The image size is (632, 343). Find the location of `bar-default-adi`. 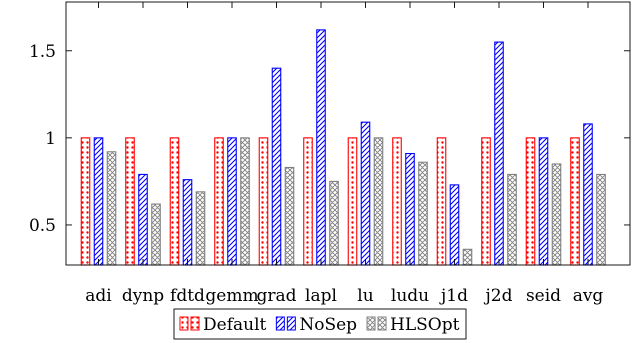

bar-default-adi is located at coordinates (85, 201).